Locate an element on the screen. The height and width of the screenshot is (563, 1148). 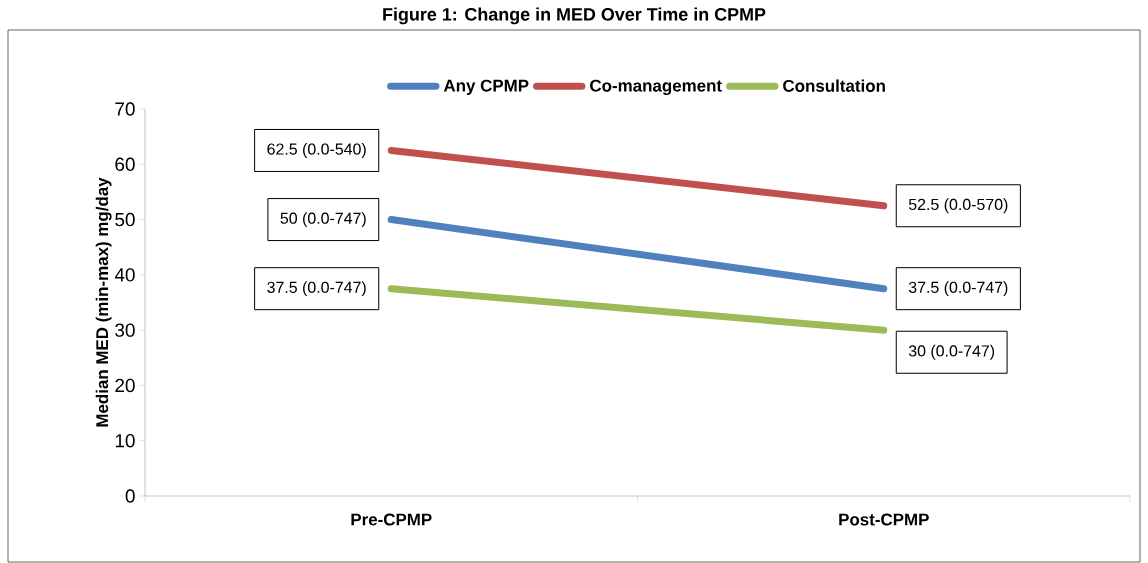
data-label: 50 (0.0-747) is located at coordinates (323, 219).